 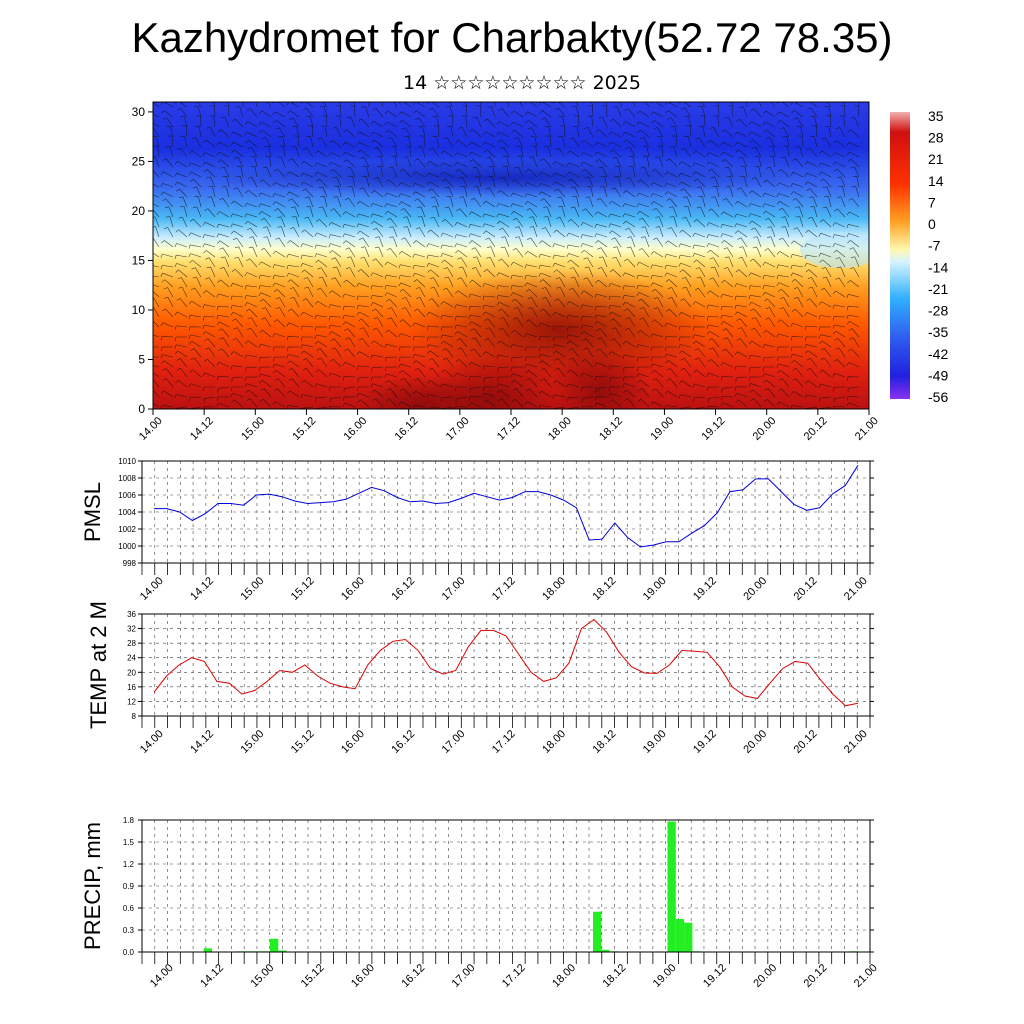 I want to click on colorbar-label: -28, so click(x=938, y=311).